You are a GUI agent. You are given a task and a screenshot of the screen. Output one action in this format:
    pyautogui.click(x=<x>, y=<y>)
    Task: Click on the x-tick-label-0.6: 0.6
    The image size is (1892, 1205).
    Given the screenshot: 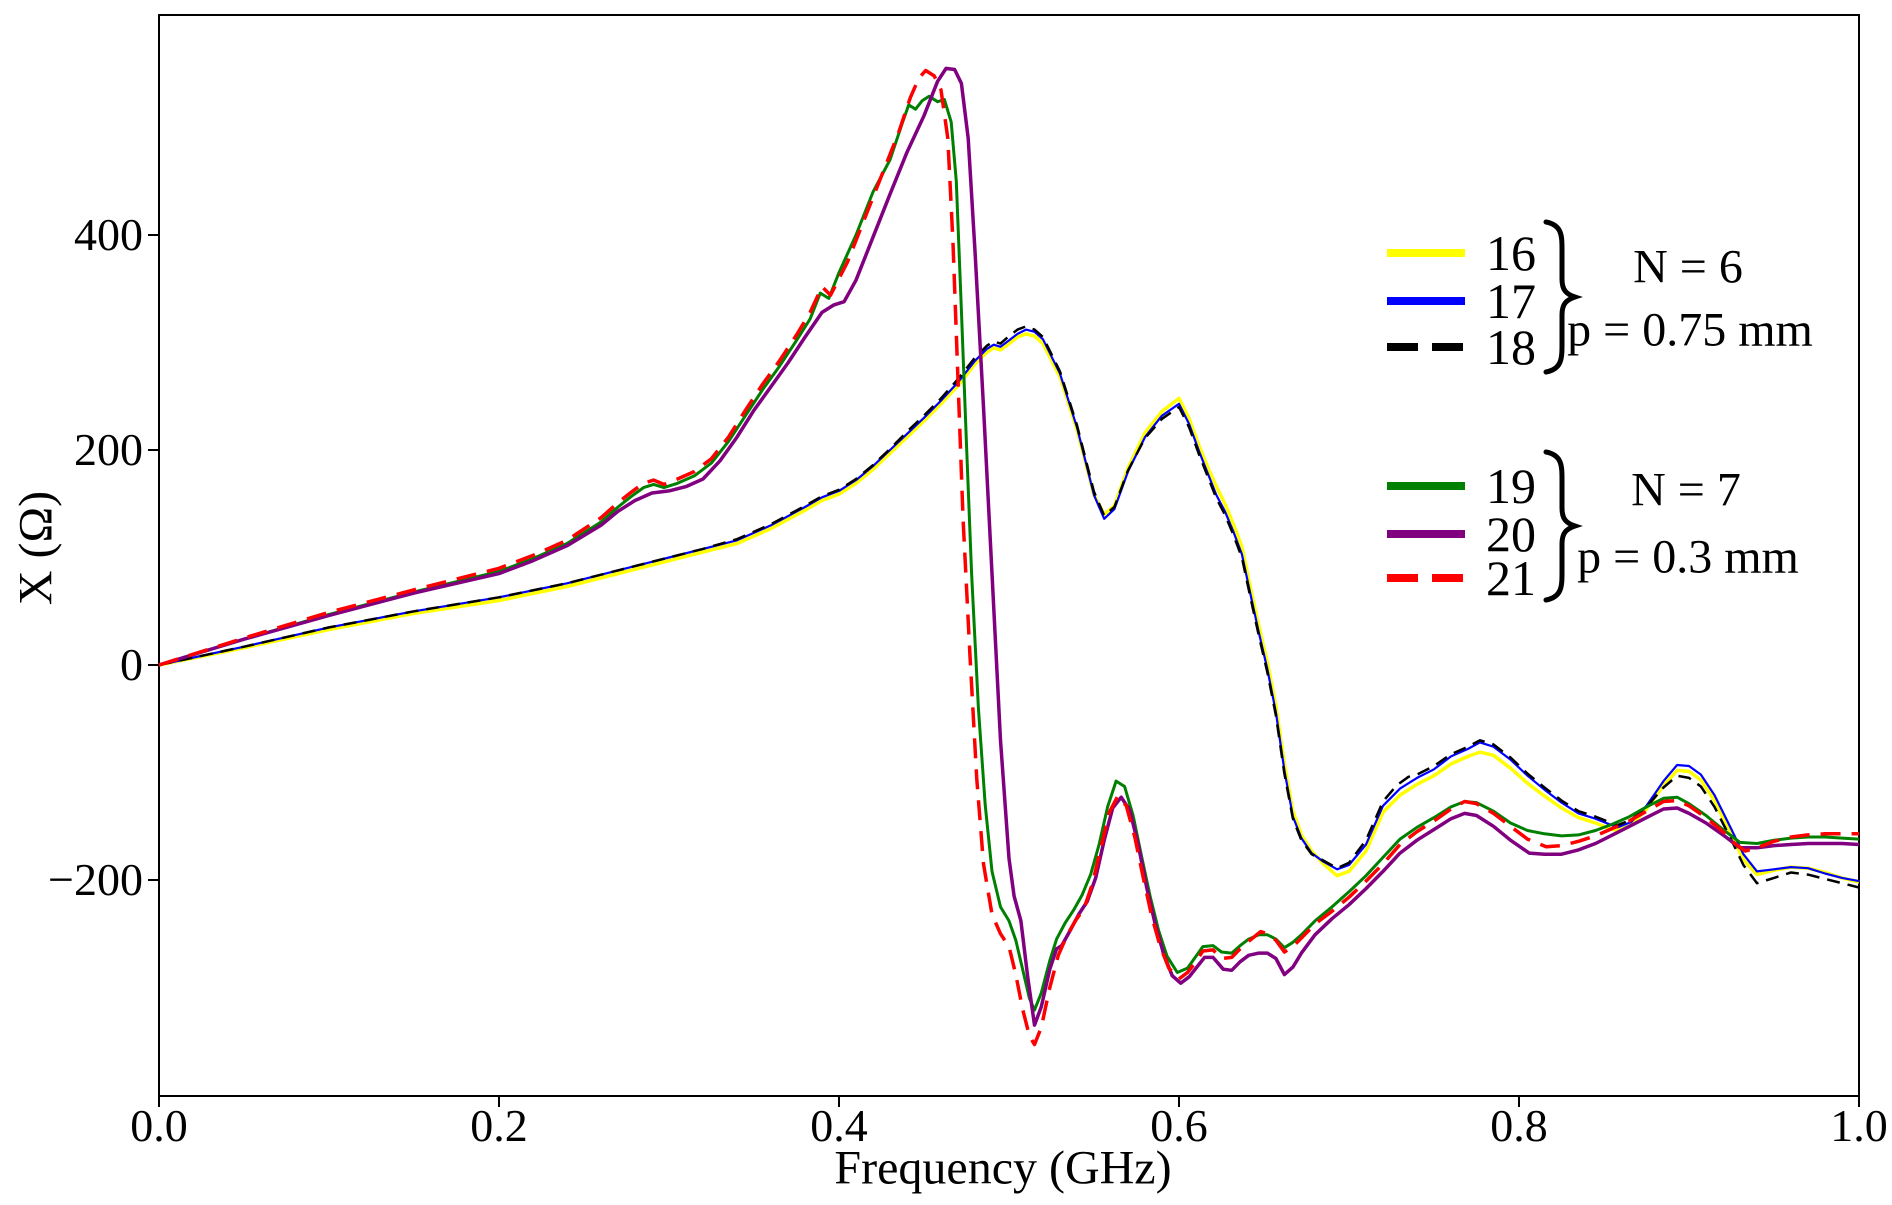 What is the action you would take?
    pyautogui.click(x=1179, y=1125)
    